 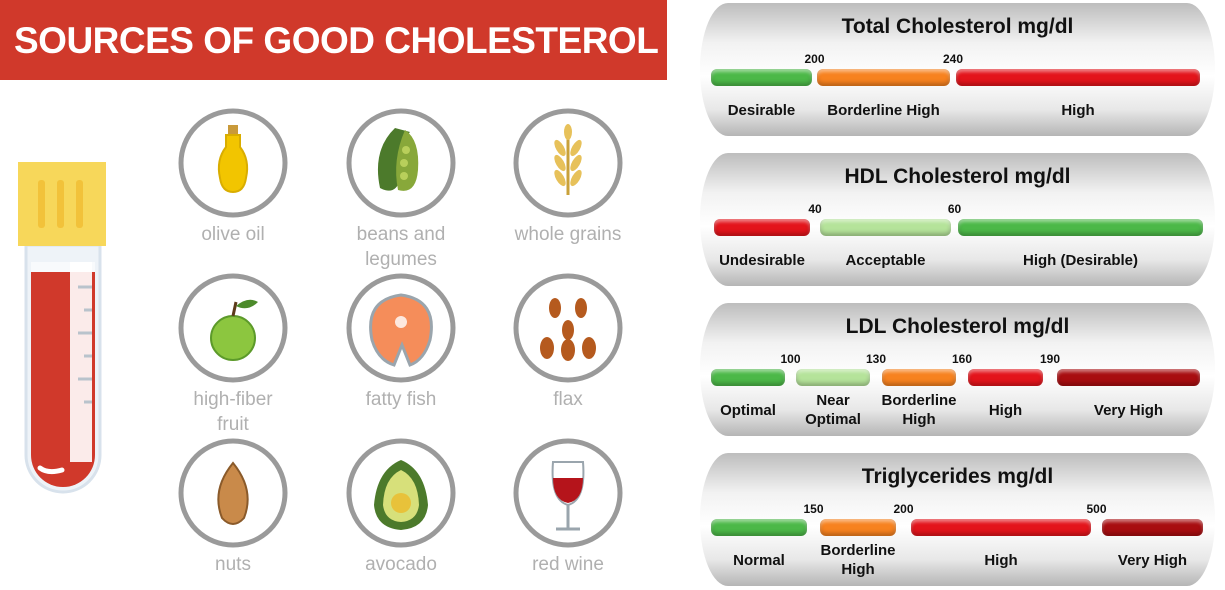 What do you see at coordinates (957, 26) in the screenshot?
I see `panel-title: Total Cholesterol mg/dl` at bounding box center [957, 26].